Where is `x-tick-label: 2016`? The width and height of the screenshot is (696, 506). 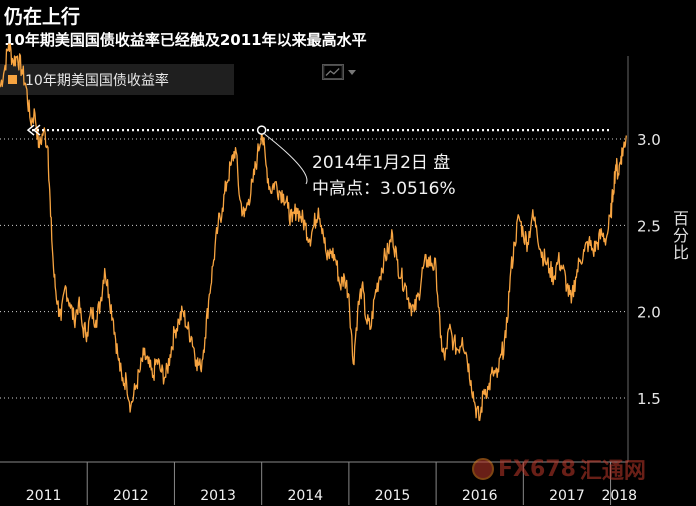
x-tick-label: 2016 is located at coordinates (480, 496).